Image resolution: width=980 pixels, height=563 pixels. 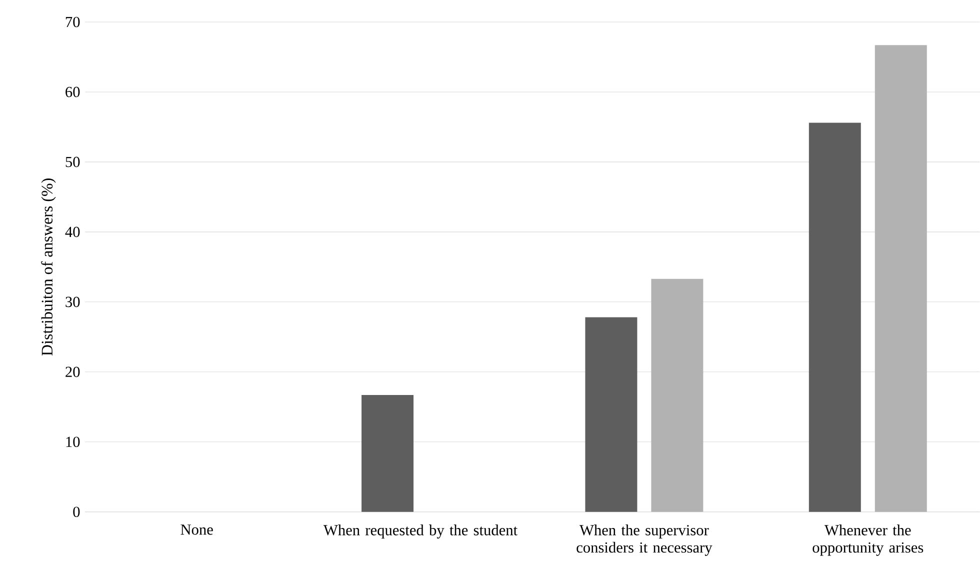 What do you see at coordinates (868, 540) in the screenshot?
I see `x-tick-label: Whenever the opportunity arises` at bounding box center [868, 540].